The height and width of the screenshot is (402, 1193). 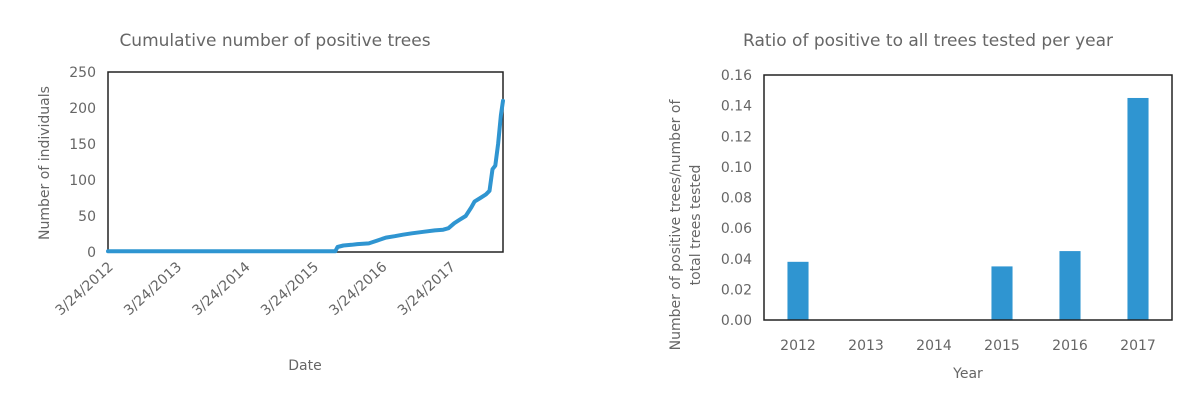 I want to click on line-chart-x-tick-label: 3/24/2017, so click(x=427, y=289).